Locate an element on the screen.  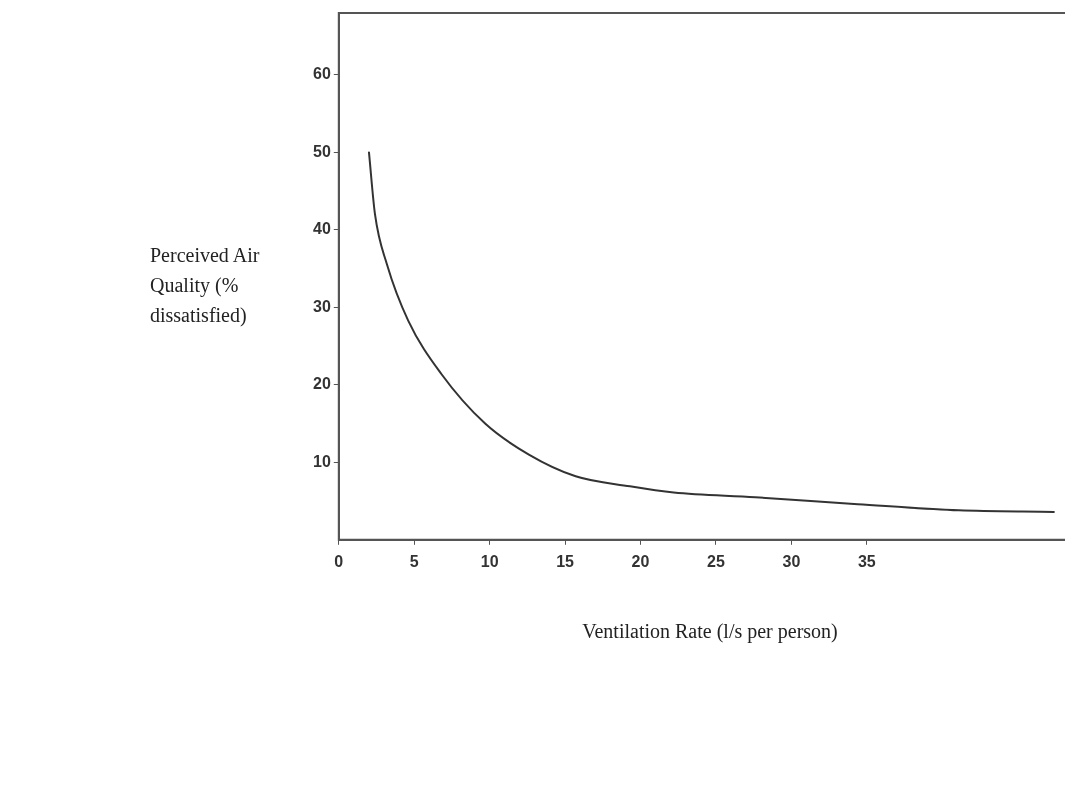
x-tick-label: 5 is located at coordinates (414, 561).